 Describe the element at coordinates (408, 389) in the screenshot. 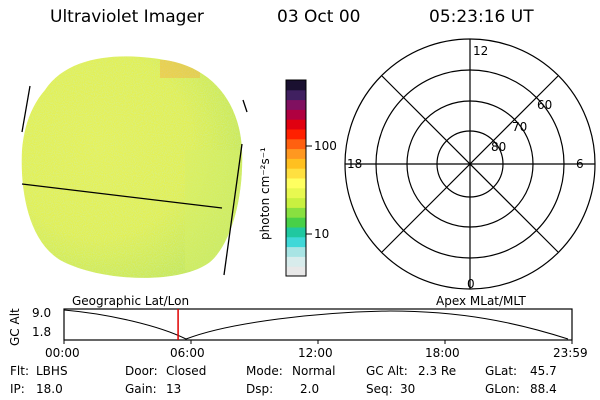

I see `seq-value: 30` at that location.